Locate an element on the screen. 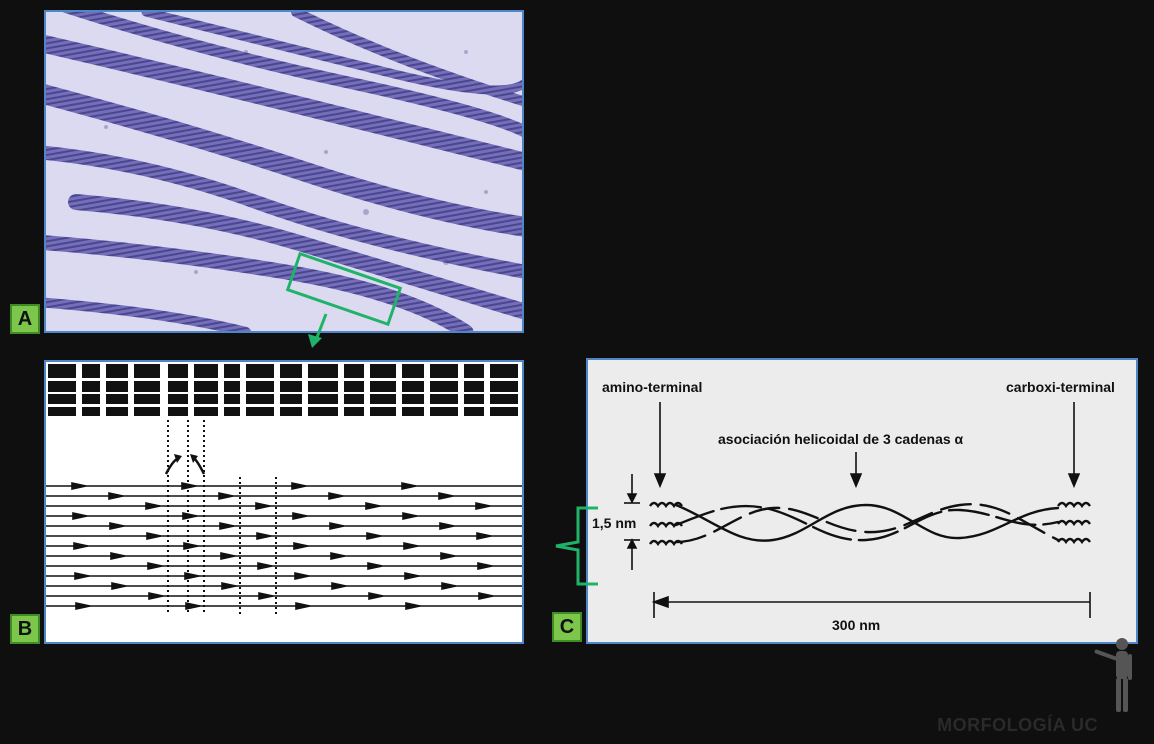  length-label: 300 nm is located at coordinates (856, 625).